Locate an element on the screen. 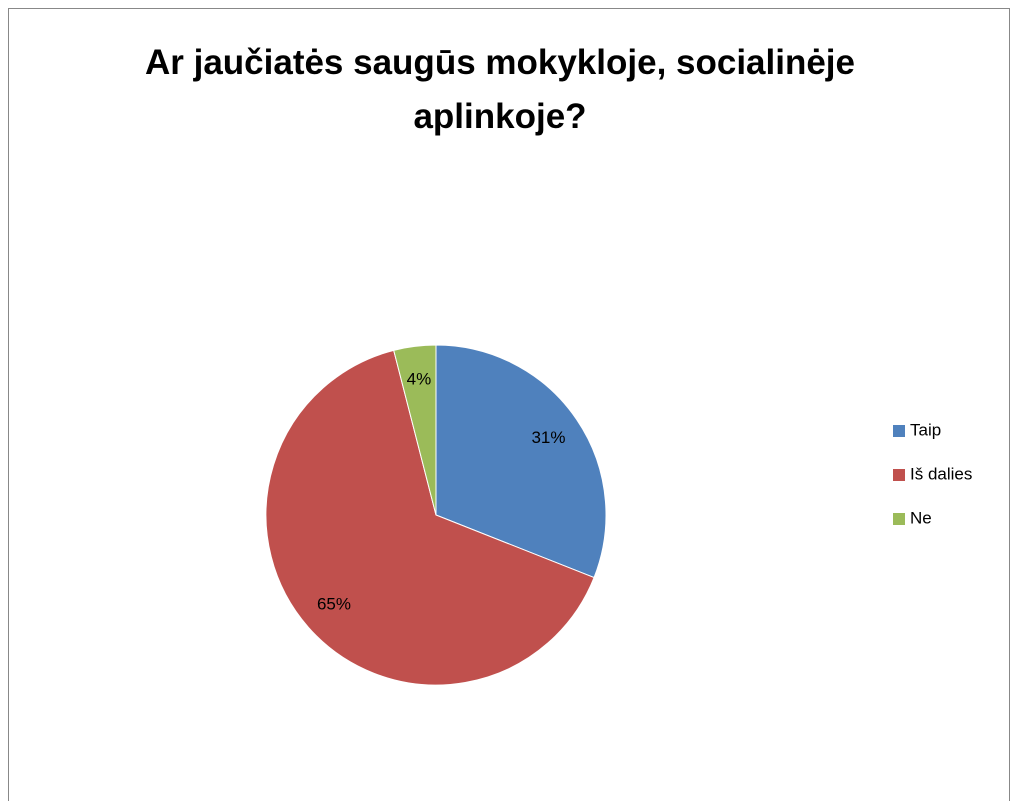 The image size is (1011, 801). legend-label: Taip is located at coordinates (925, 429).